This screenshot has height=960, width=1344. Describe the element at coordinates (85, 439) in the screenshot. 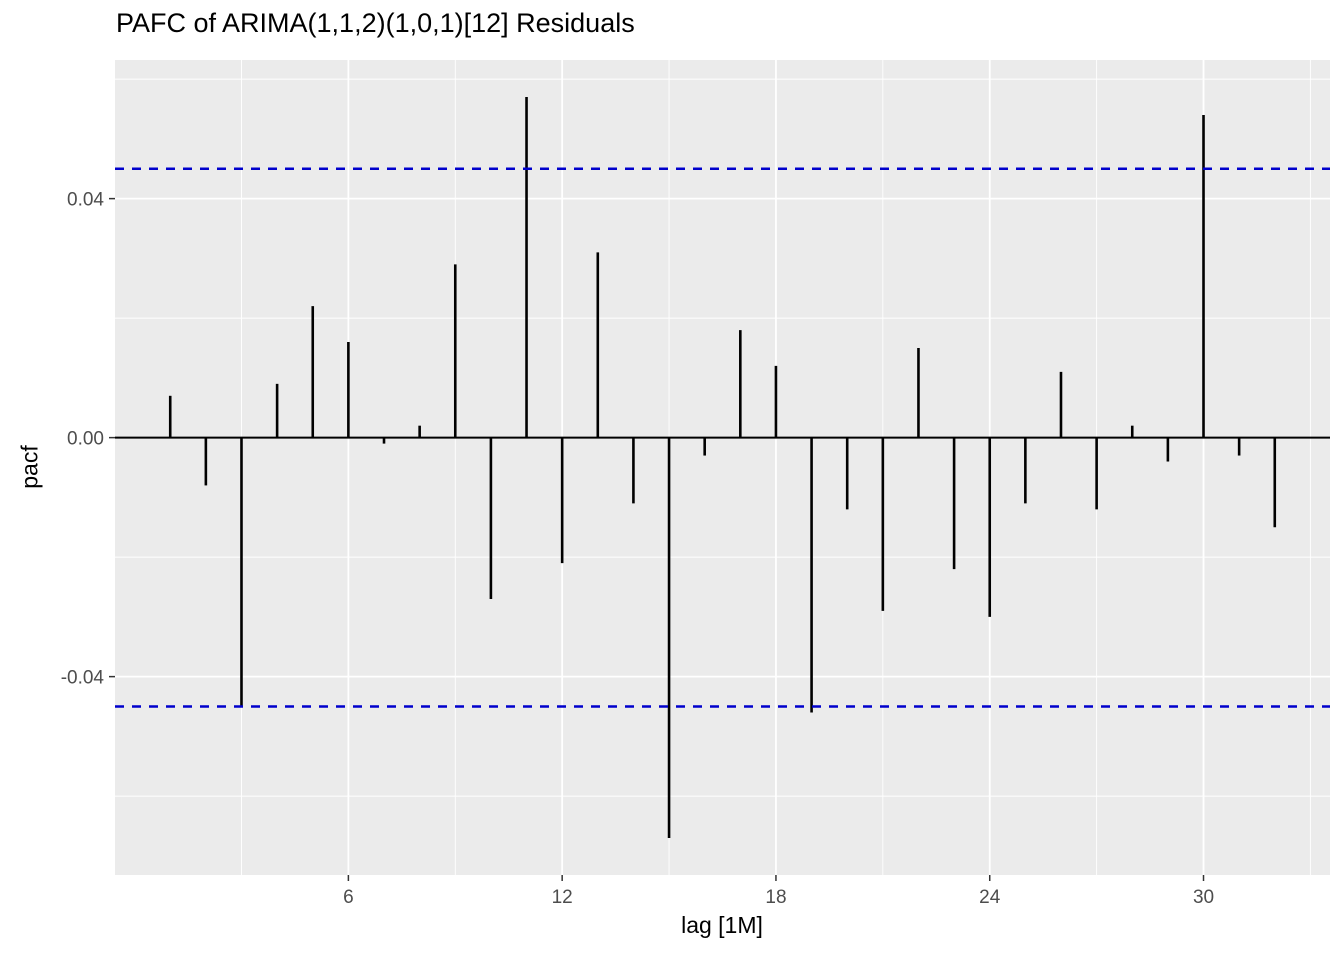

I see `y-tick-label: 0.00` at that location.